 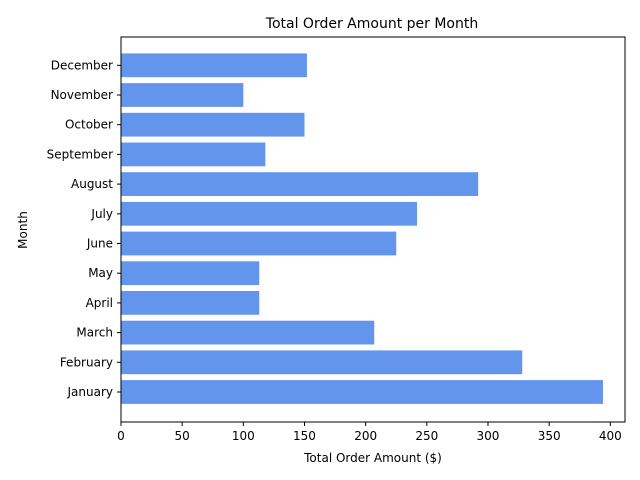 What do you see at coordinates (372, 458) in the screenshot?
I see `x-axis-label: Total Order Amount ($)` at bounding box center [372, 458].